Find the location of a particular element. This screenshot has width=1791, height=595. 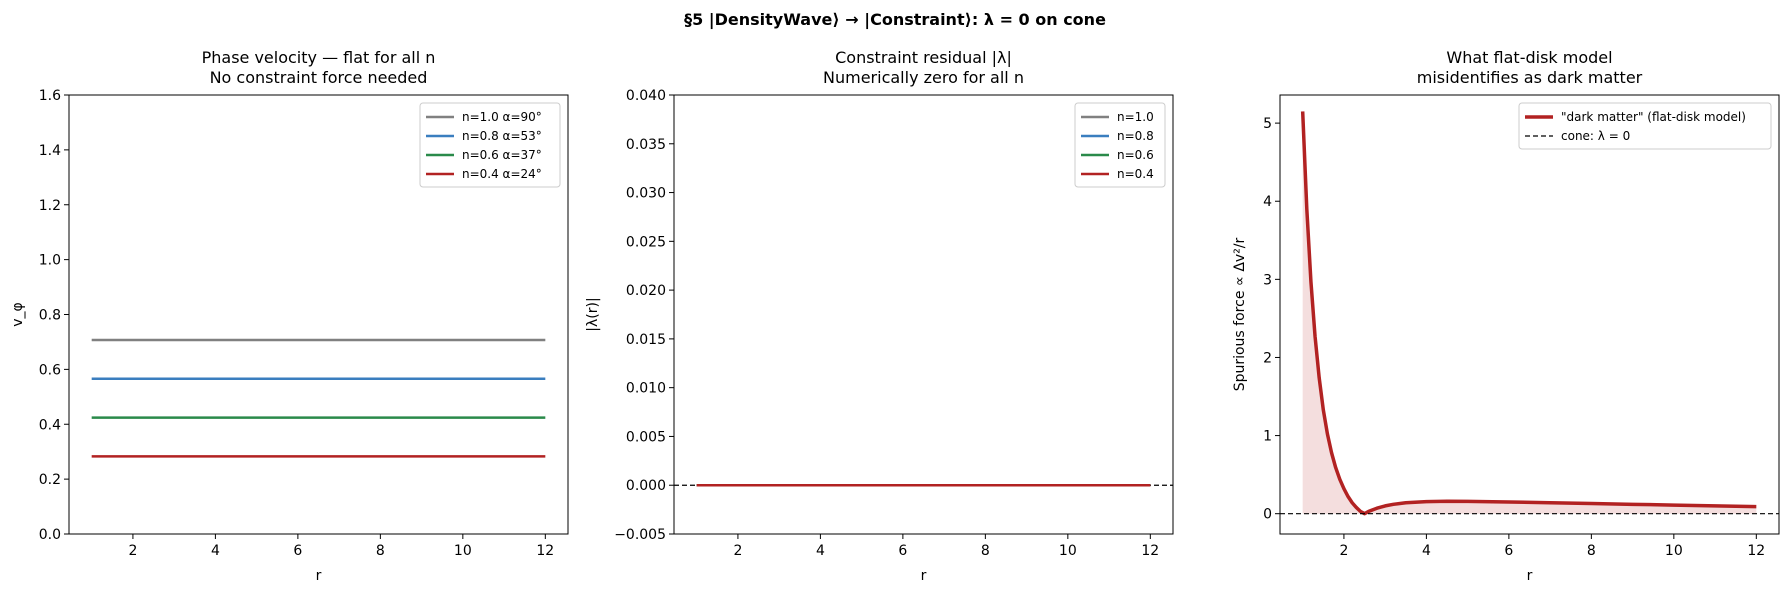

panel-title-line: misidentifies as dark matter is located at coordinates (1530, 77).